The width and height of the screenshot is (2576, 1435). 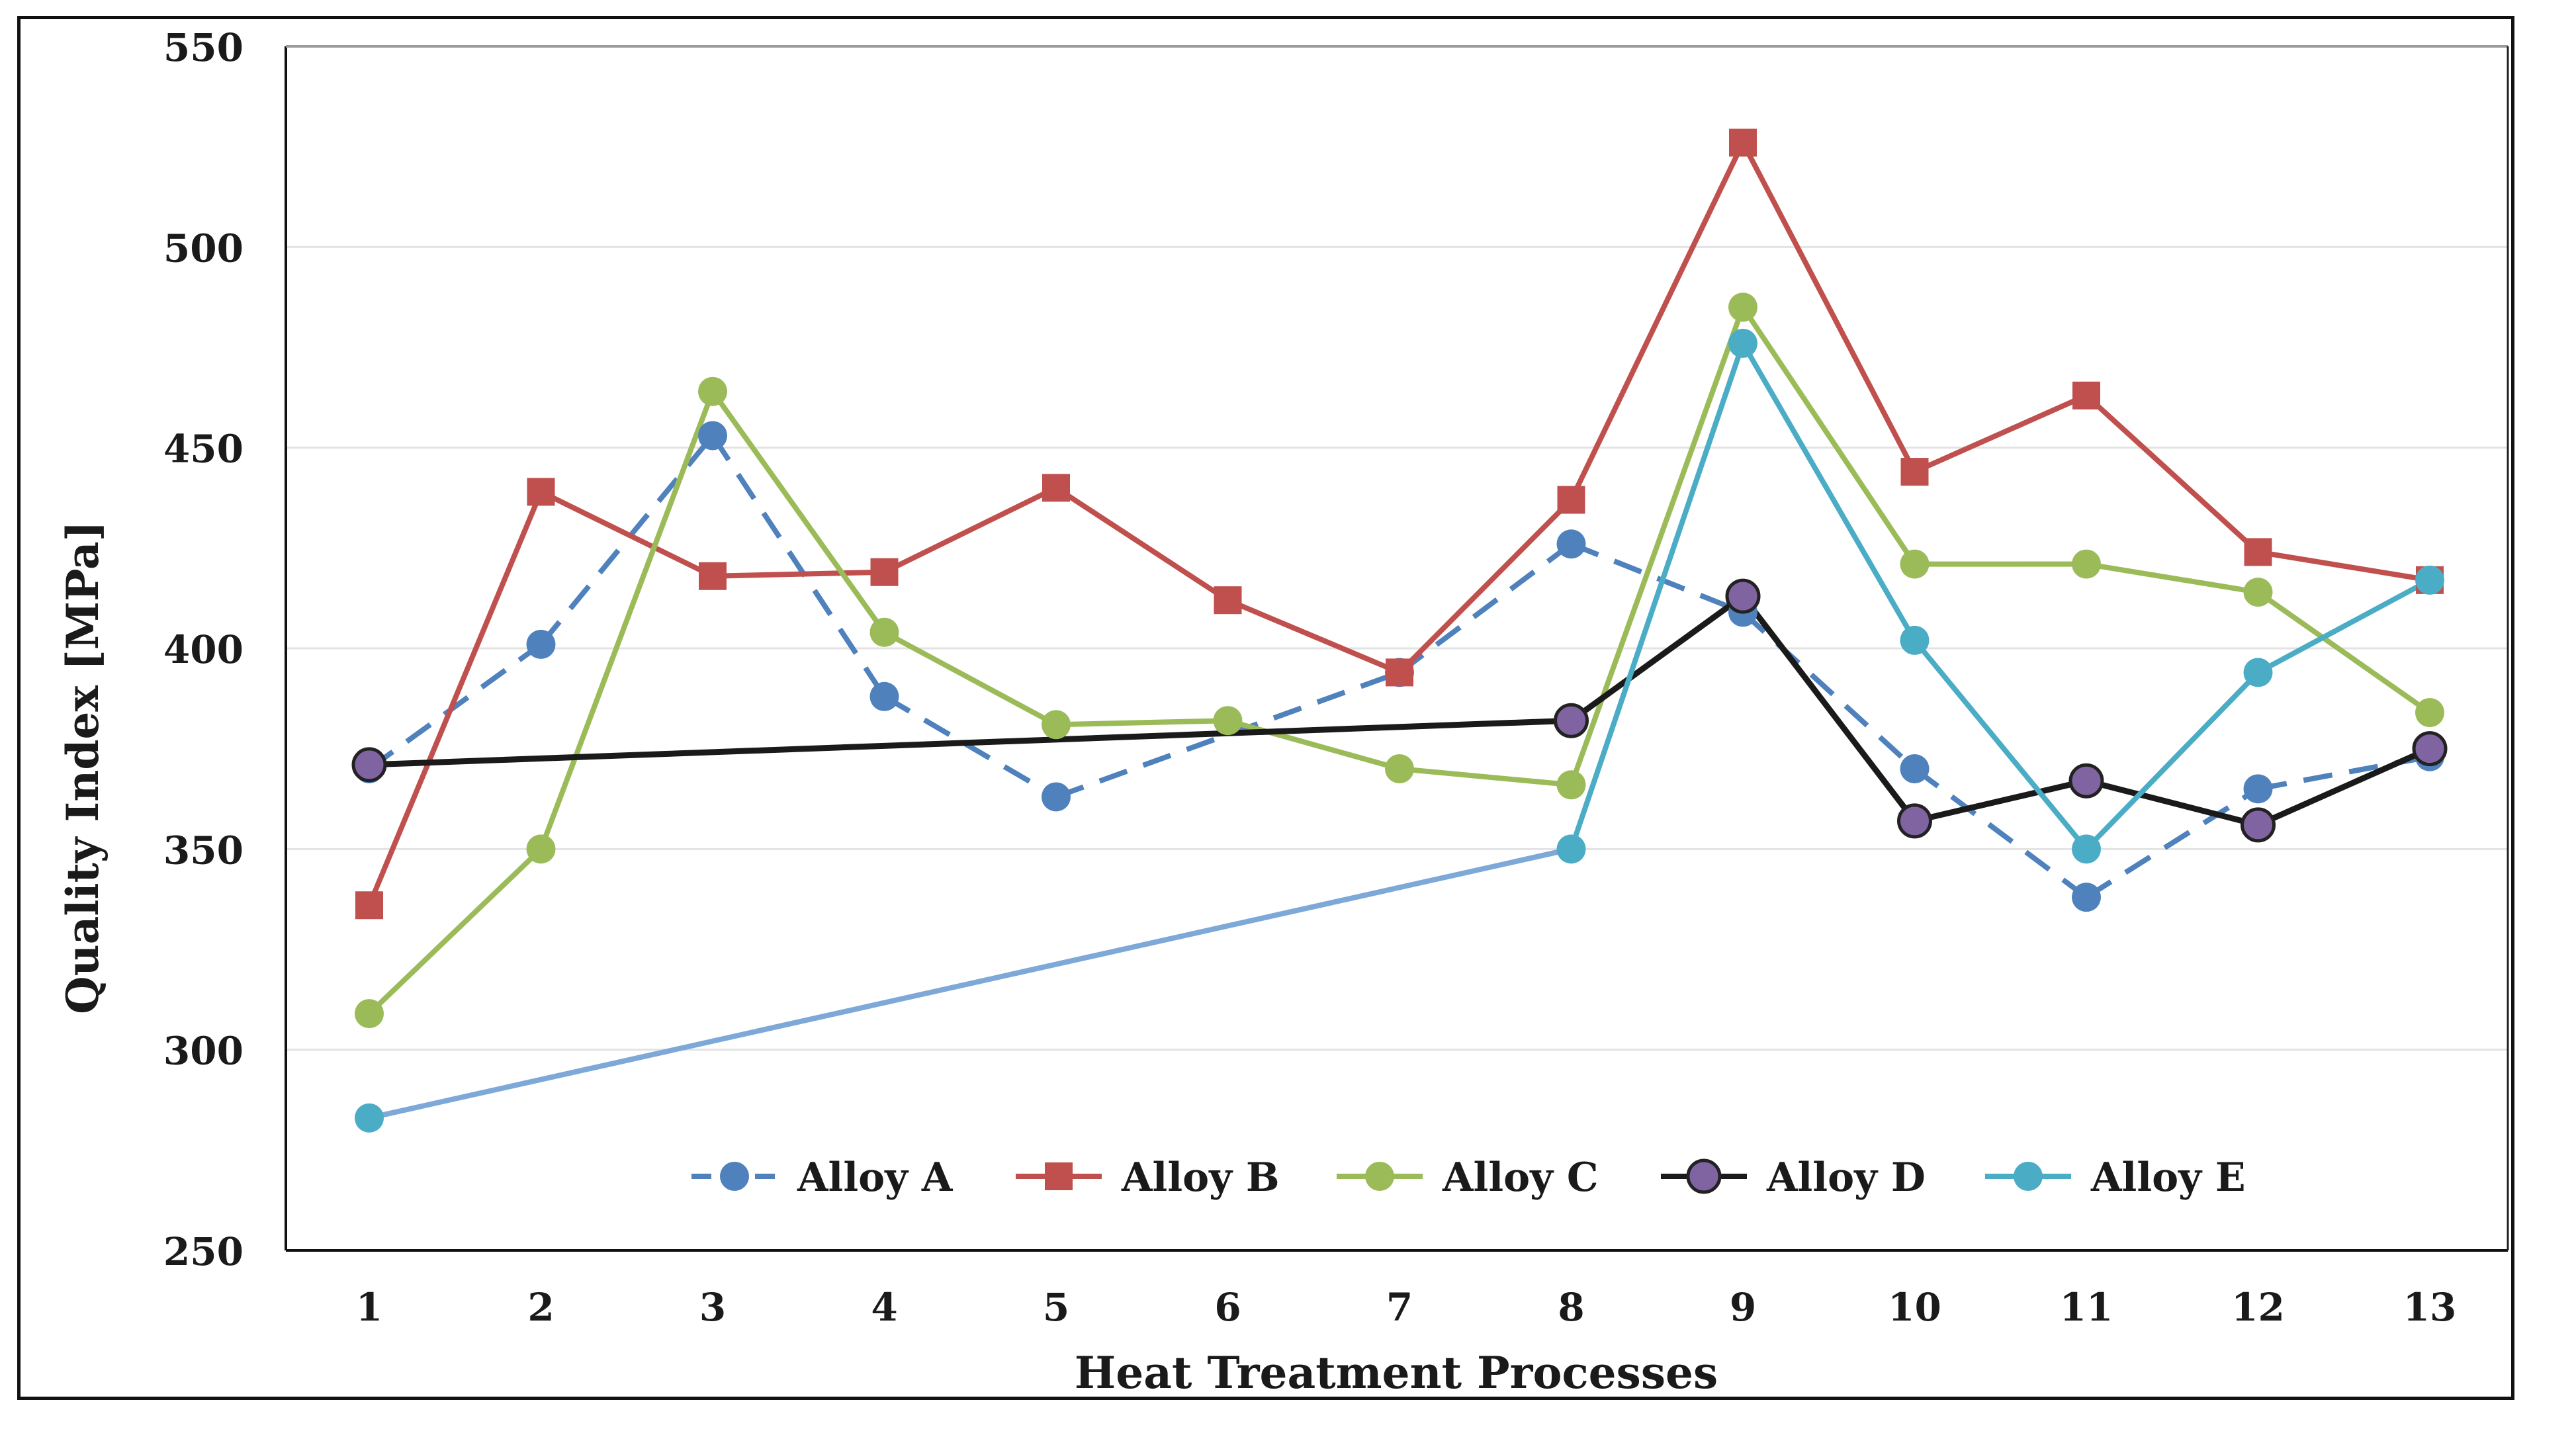 What do you see at coordinates (1399, 1307) in the screenshot?
I see `x-tick-7: 7` at bounding box center [1399, 1307].